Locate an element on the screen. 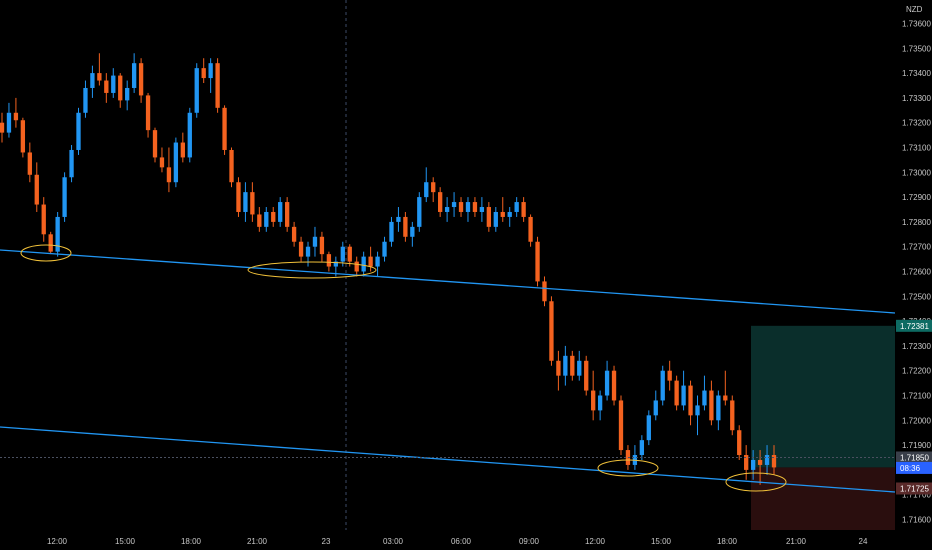 This screenshot has width=932, height=550. price-tick-label: 1.72600 is located at coordinates (916, 272).